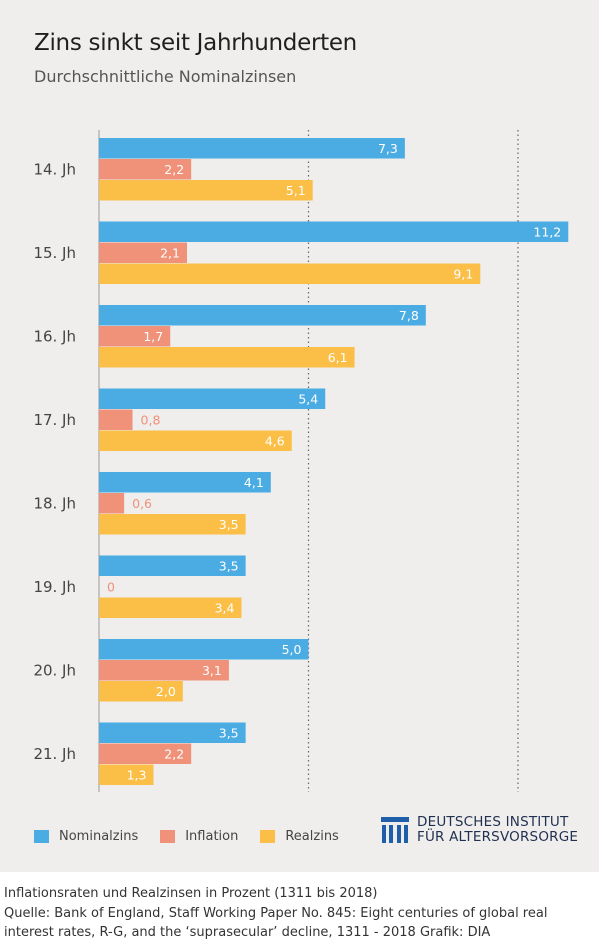 Image resolution: width=599 pixels, height=948 pixels. I want to click on legend-label-realzins: Realzins, so click(312, 836).